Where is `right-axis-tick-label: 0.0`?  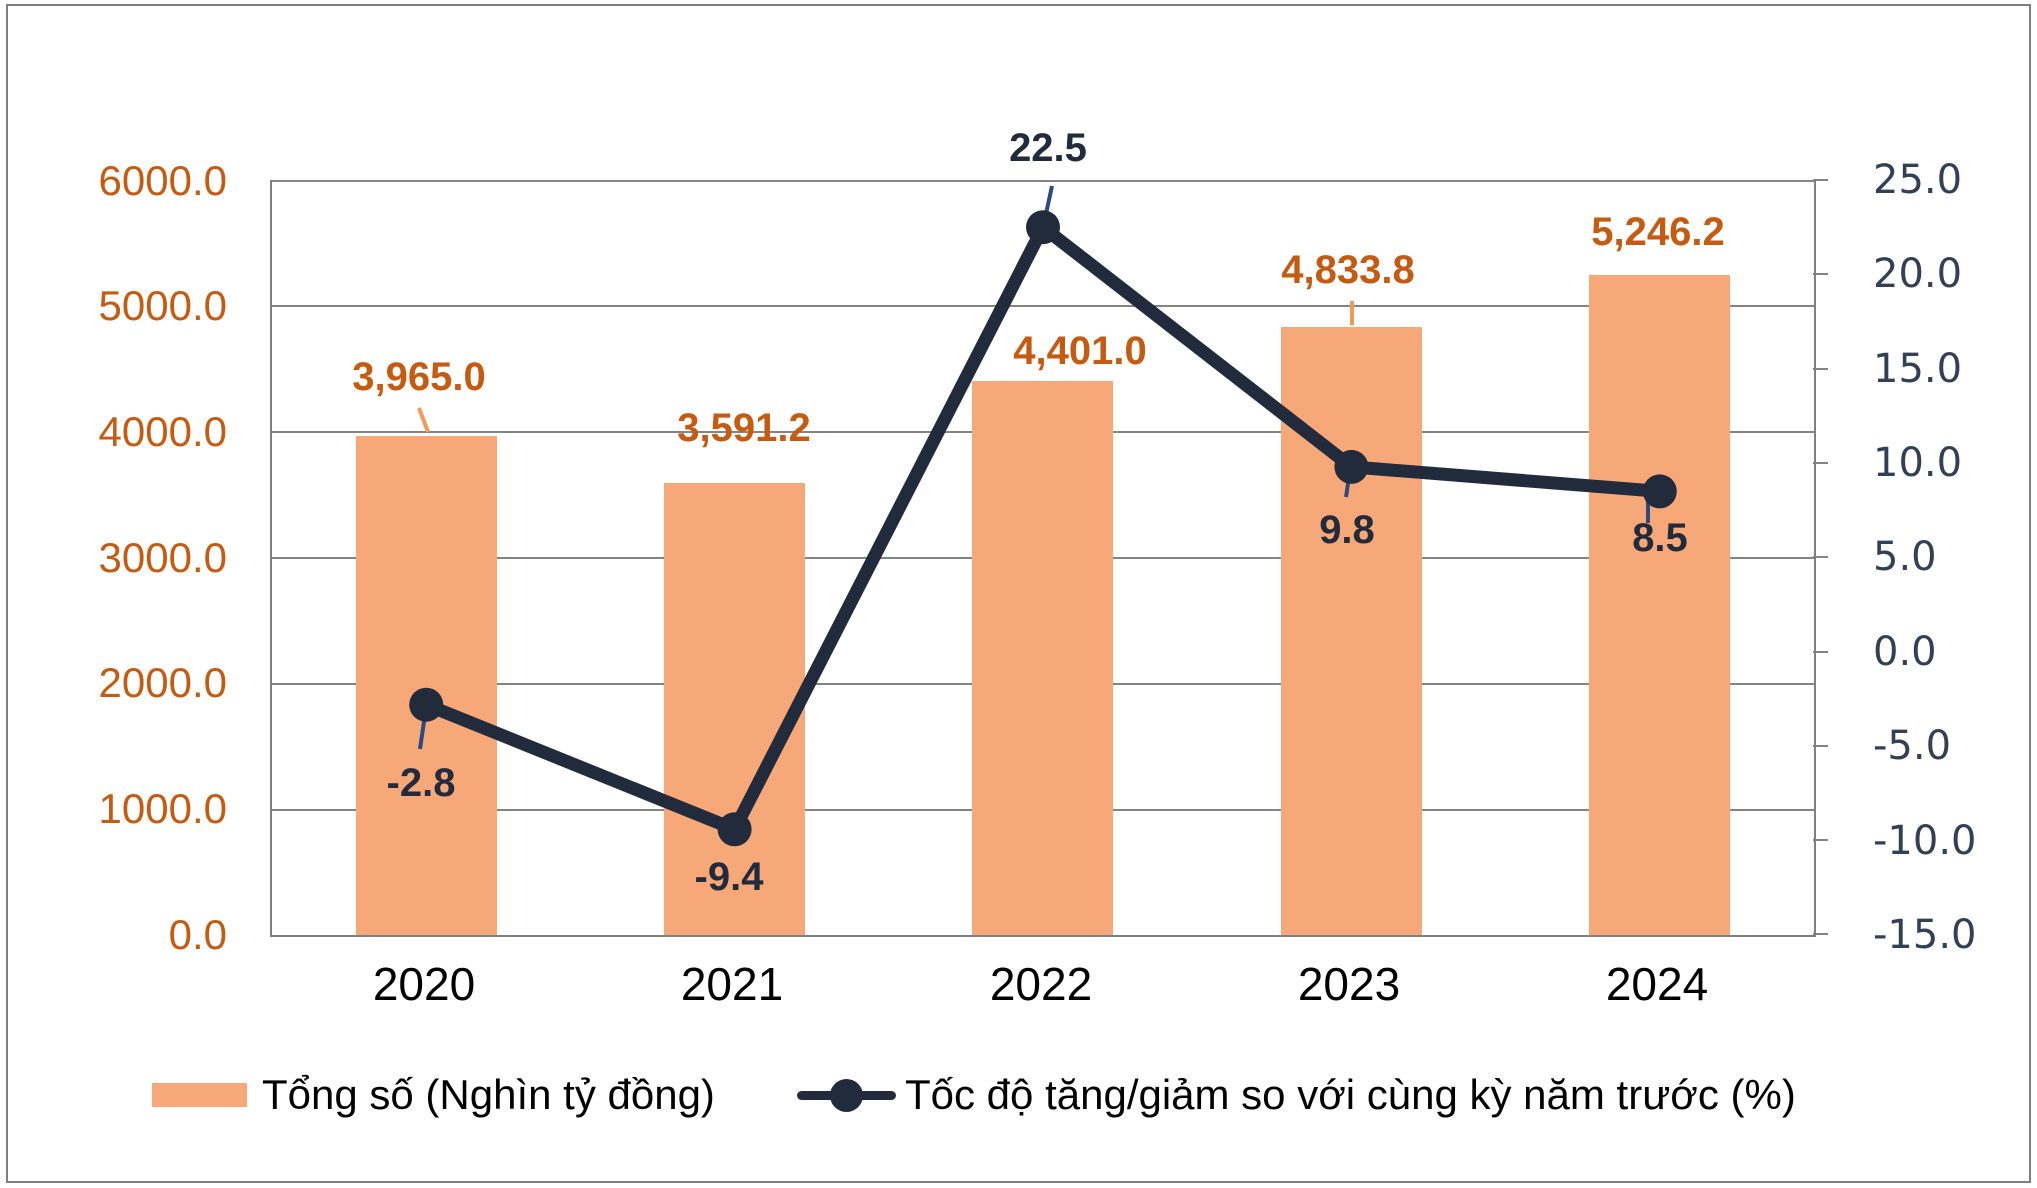
right-axis-tick-label: 0.0 is located at coordinates (1905, 652).